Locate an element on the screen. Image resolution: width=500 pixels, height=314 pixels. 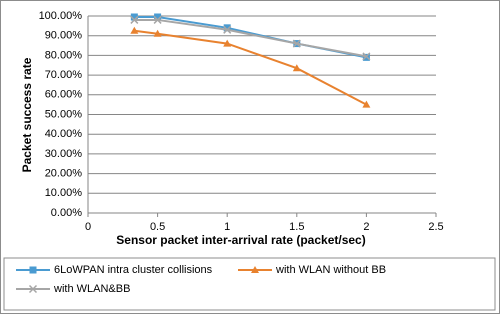
y-tick-label: 80.00% is located at coordinates (64, 55).